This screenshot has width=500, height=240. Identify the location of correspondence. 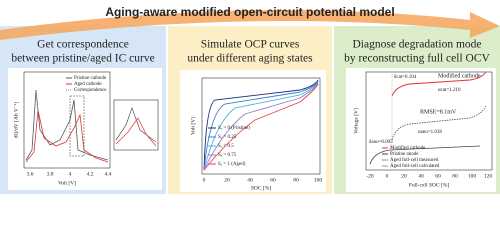
(37, 102).